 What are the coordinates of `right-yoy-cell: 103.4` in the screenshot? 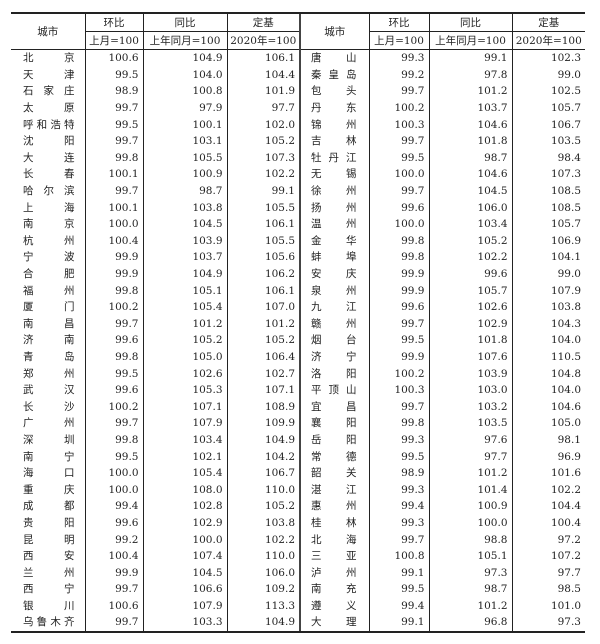 It's located at (470, 224).